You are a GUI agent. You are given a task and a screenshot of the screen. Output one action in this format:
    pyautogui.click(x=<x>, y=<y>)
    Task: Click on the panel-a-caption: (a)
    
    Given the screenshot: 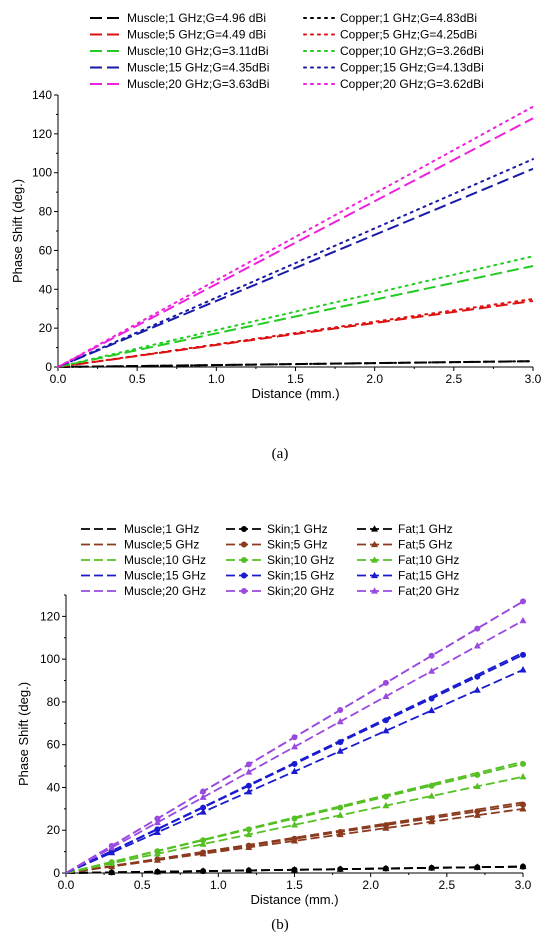 What is the action you would take?
    pyautogui.click(x=280, y=454)
    